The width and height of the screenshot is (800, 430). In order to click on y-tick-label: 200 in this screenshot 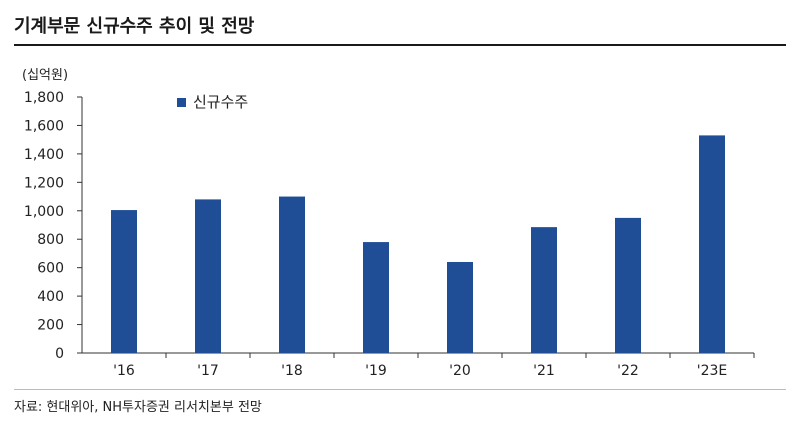, I will do `click(50, 326)`.